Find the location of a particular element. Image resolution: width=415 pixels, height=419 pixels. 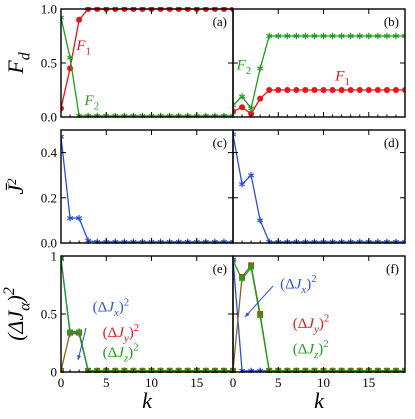

panel-b: (b) F2 F1 is located at coordinates (319, 63).